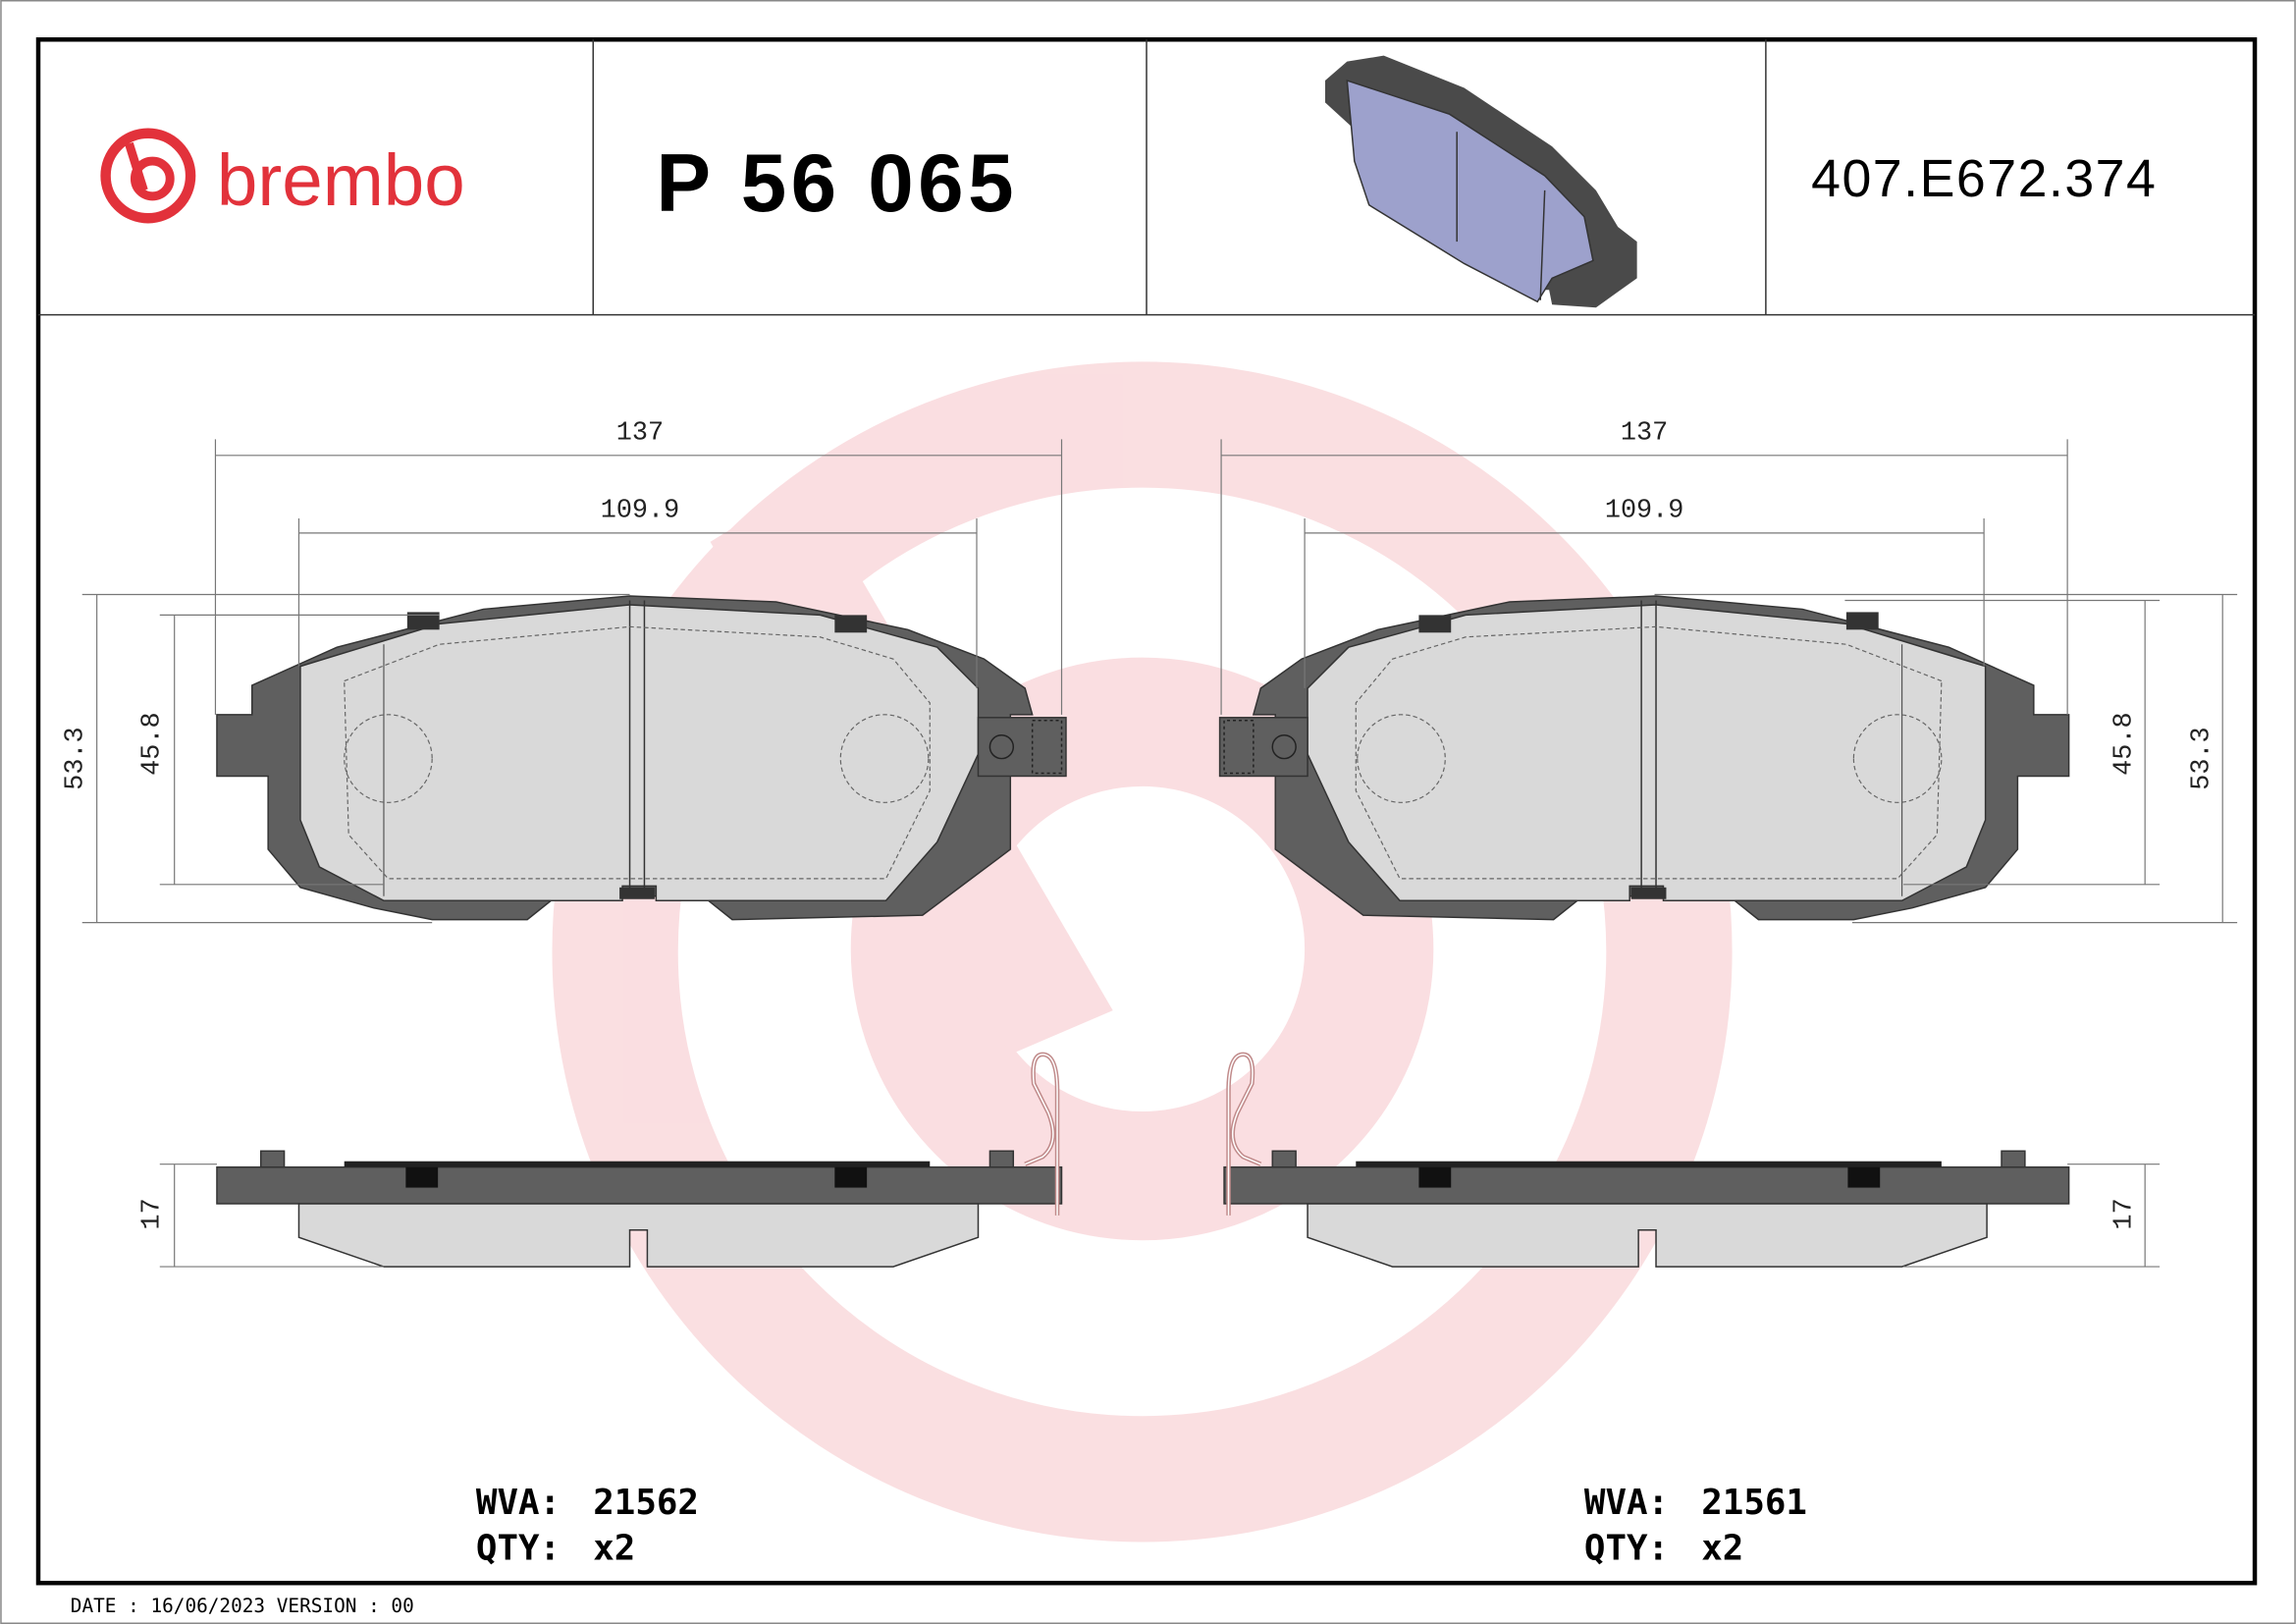 This screenshot has width=2296, height=1624. I want to click on right-qty-label: QTY:, so click(1626, 1548).